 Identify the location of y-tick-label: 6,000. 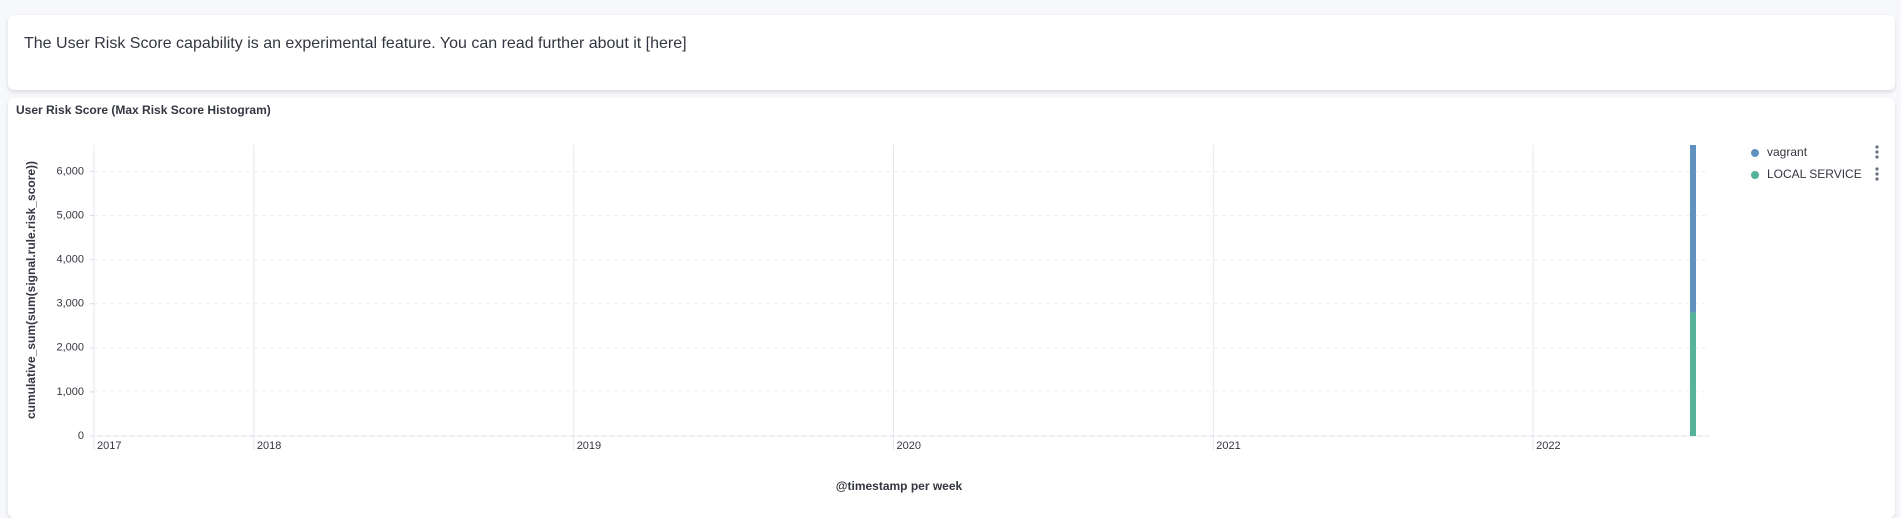
(70, 171).